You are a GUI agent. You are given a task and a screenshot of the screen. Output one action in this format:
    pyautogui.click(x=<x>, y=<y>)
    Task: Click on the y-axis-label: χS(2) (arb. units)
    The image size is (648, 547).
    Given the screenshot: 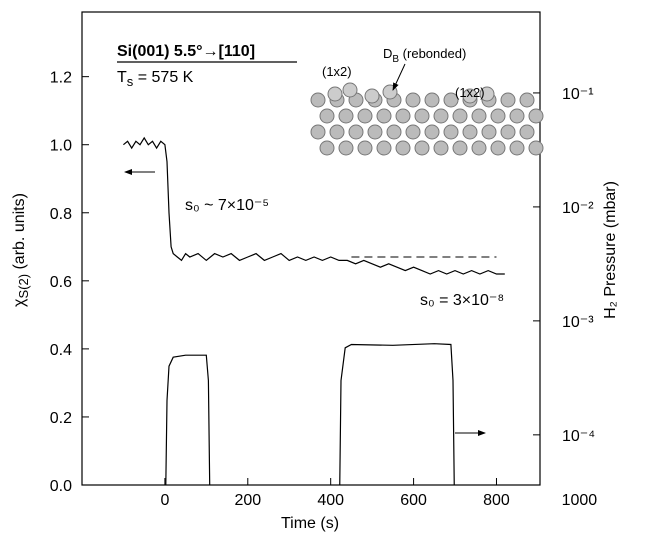 What is the action you would take?
    pyautogui.click(x=21, y=250)
    